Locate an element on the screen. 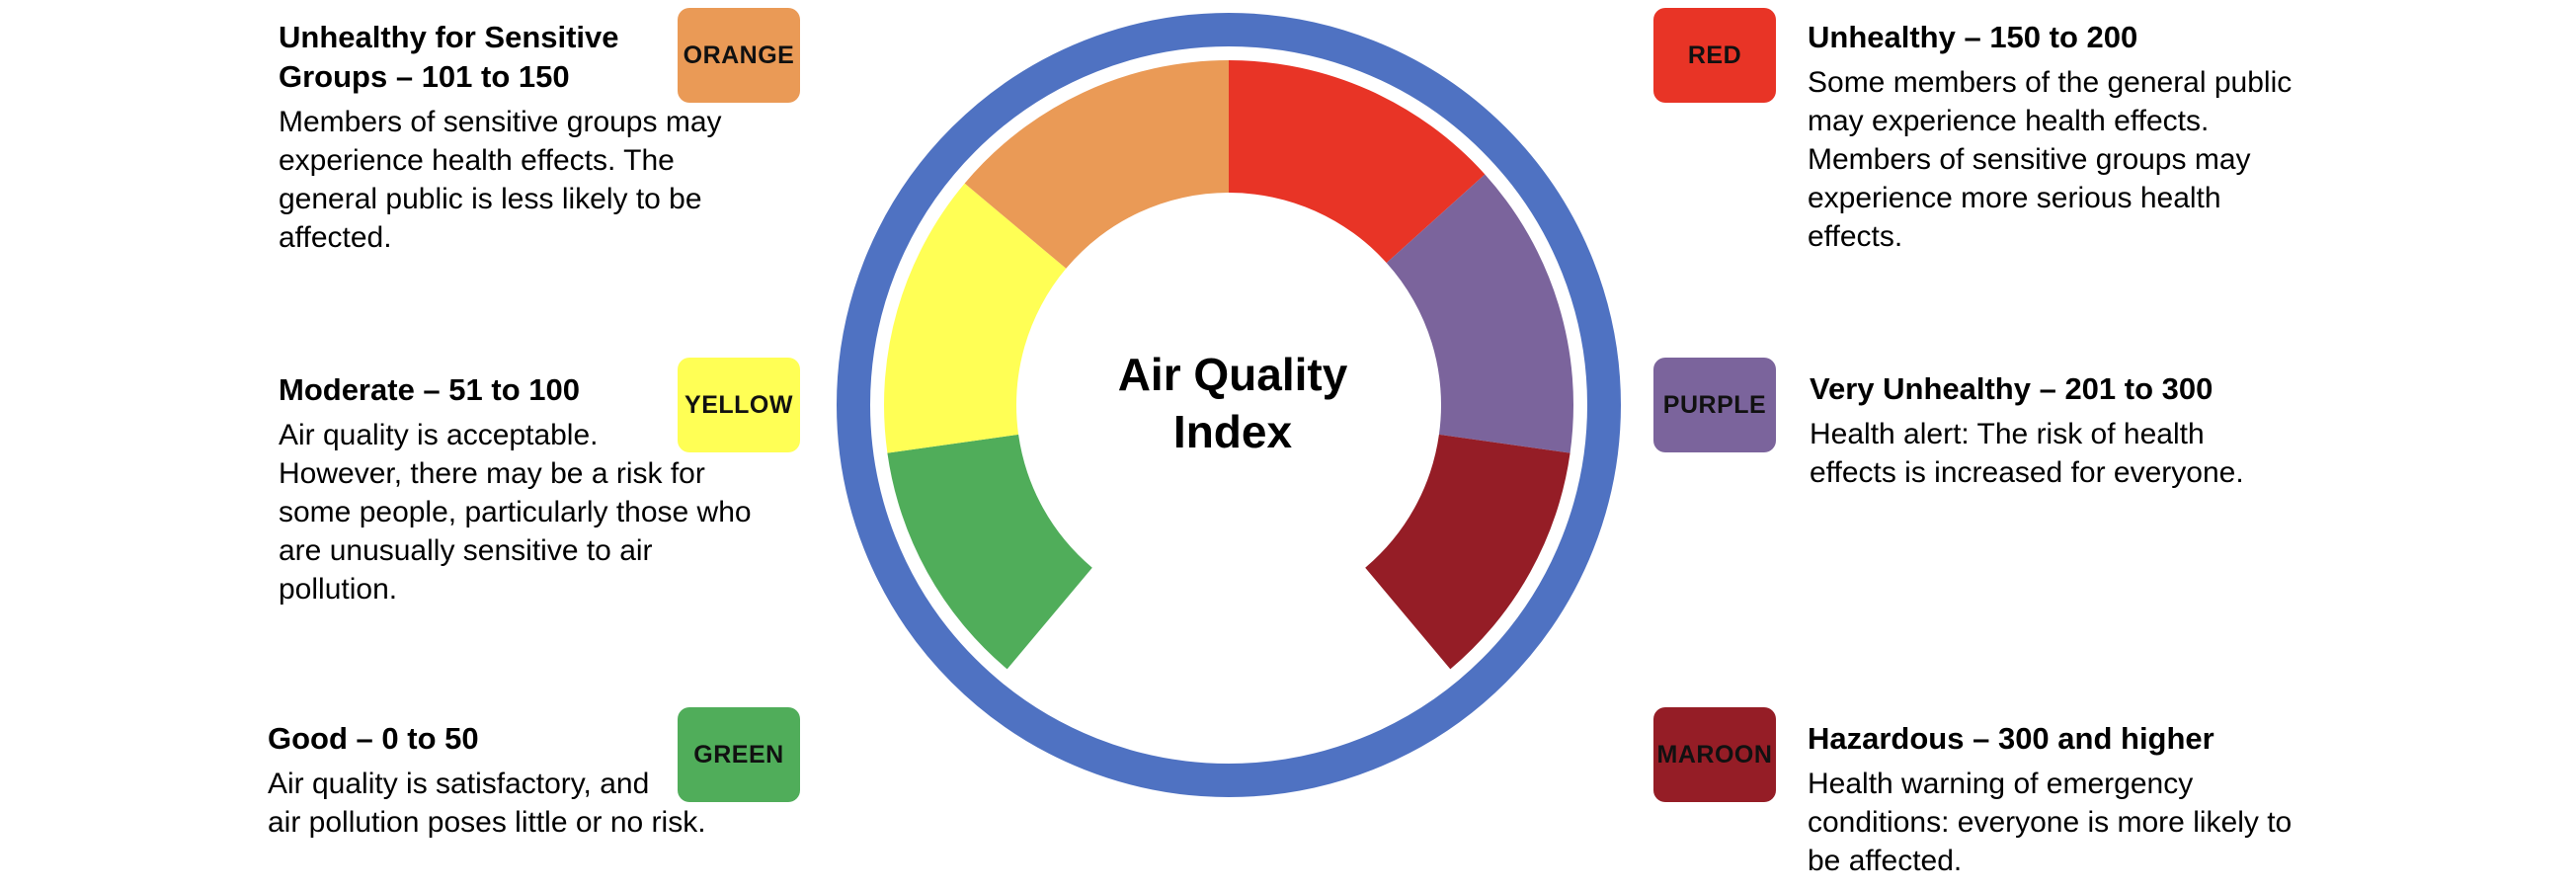  hazardous-desc-line: conditions: everyone is more likely to is located at coordinates (2050, 822).